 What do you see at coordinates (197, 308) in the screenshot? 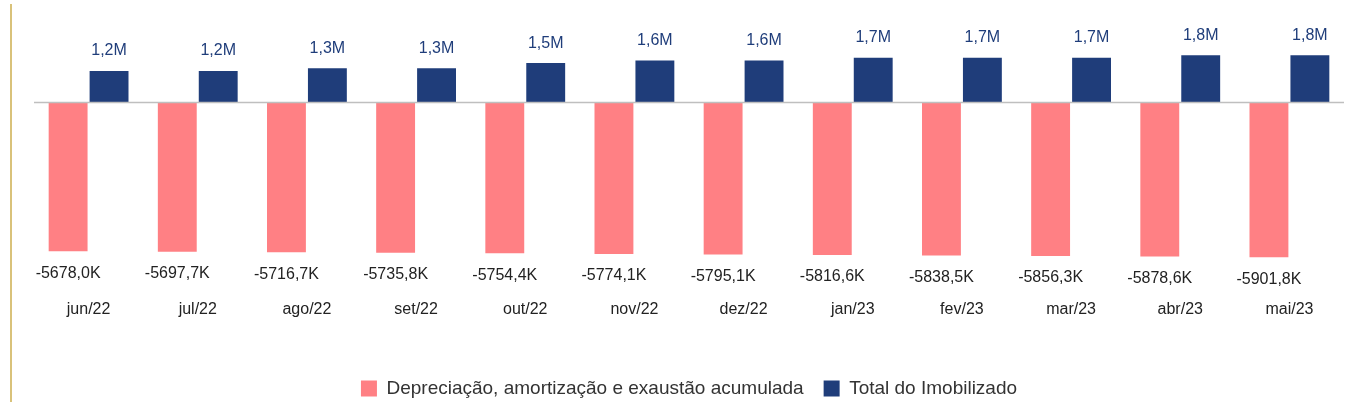
I see `x-tick-label: jul/22` at bounding box center [197, 308].